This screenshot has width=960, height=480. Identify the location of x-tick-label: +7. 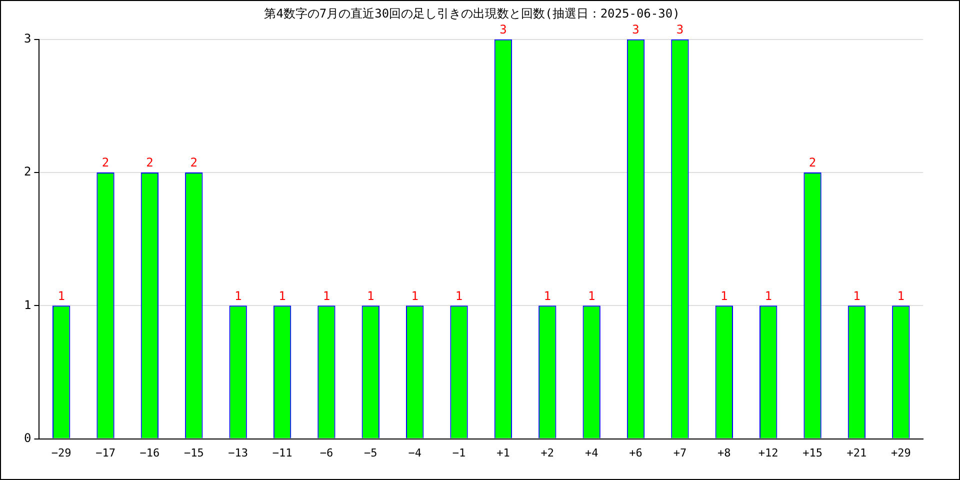
(680, 453).